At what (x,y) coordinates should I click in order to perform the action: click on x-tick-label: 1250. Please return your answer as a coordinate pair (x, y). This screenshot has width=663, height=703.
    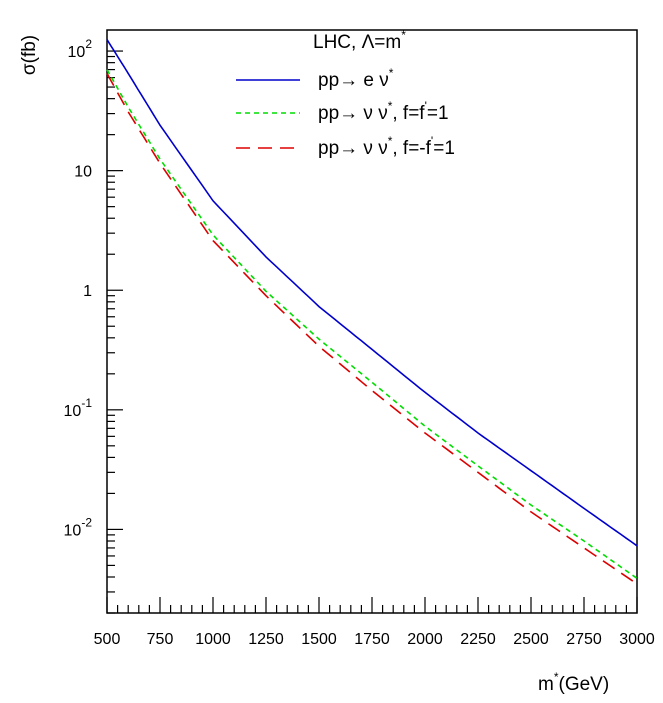
    Looking at the image, I should click on (266, 639).